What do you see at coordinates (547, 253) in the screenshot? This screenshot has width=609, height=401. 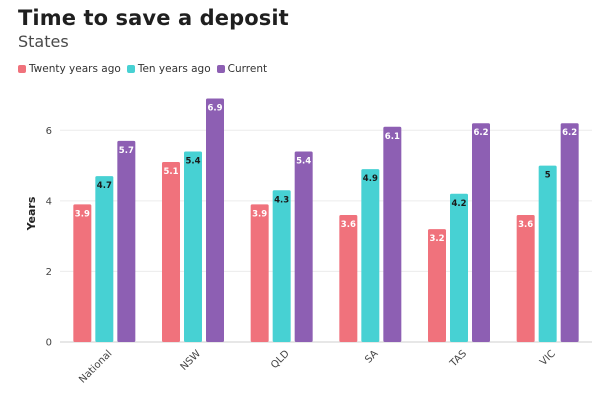 I see `bar-ten-years-ago-vic` at bounding box center [547, 253].